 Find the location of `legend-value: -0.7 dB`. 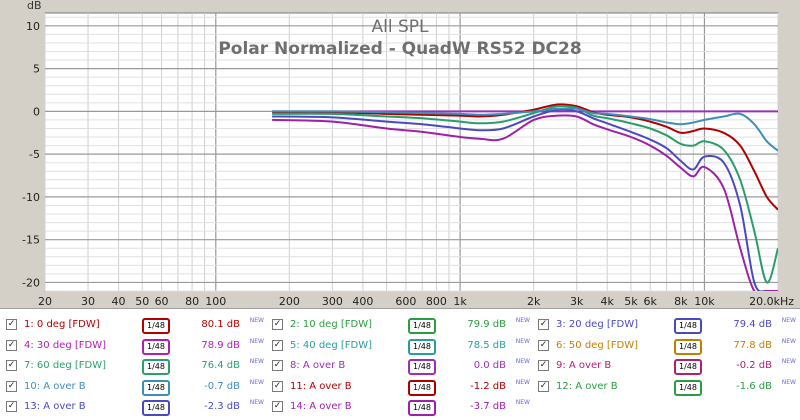

legend-value: -0.7 dB is located at coordinates (222, 386).